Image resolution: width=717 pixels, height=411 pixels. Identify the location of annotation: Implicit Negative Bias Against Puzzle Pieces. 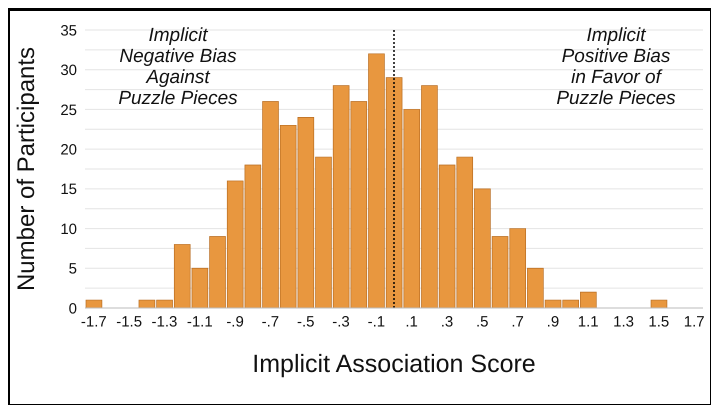
(178, 67).